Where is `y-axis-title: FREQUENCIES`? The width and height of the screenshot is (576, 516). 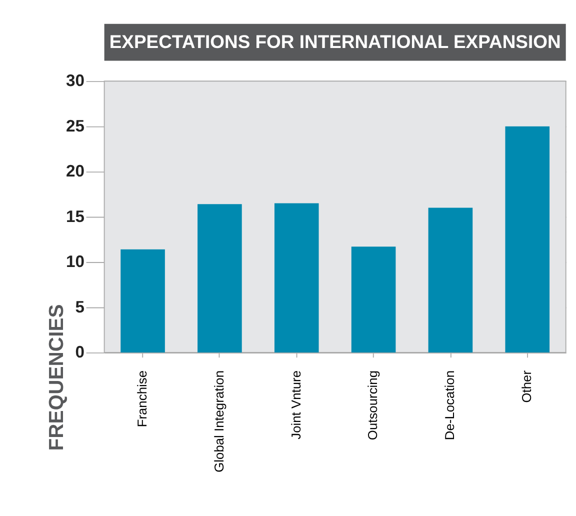 y-axis-title: FREQUENCIES is located at coordinates (57, 377).